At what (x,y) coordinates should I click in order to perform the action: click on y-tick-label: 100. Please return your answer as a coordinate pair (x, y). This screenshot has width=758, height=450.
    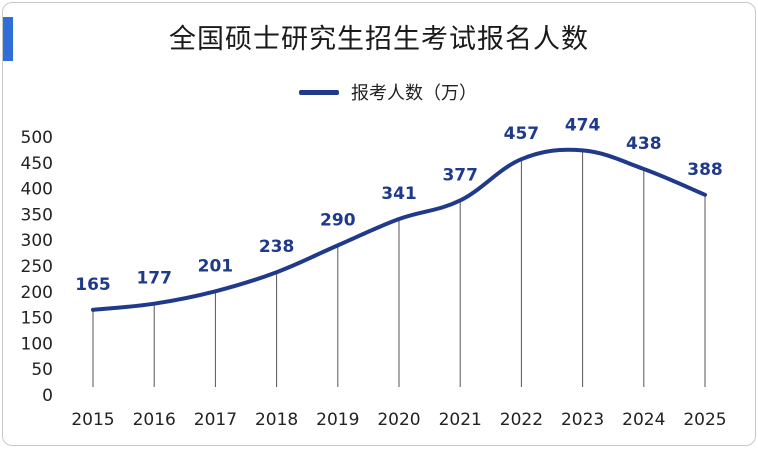
    Looking at the image, I should click on (37, 344).